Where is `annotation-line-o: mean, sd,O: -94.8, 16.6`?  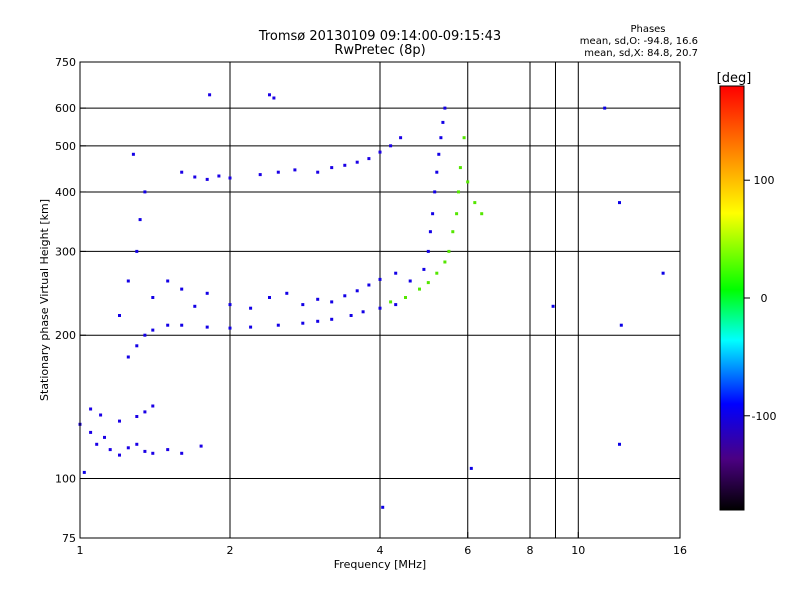
annotation-line-o: mean, sd,O: -94.8, 16.6 is located at coordinates (639, 41).